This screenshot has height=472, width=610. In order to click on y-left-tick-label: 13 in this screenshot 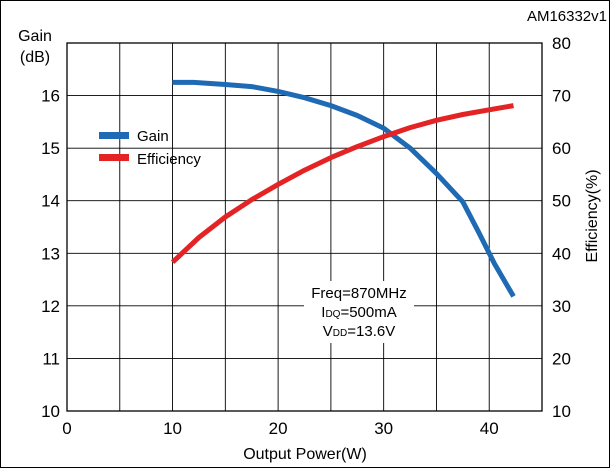, I will do `click(50, 253)`.